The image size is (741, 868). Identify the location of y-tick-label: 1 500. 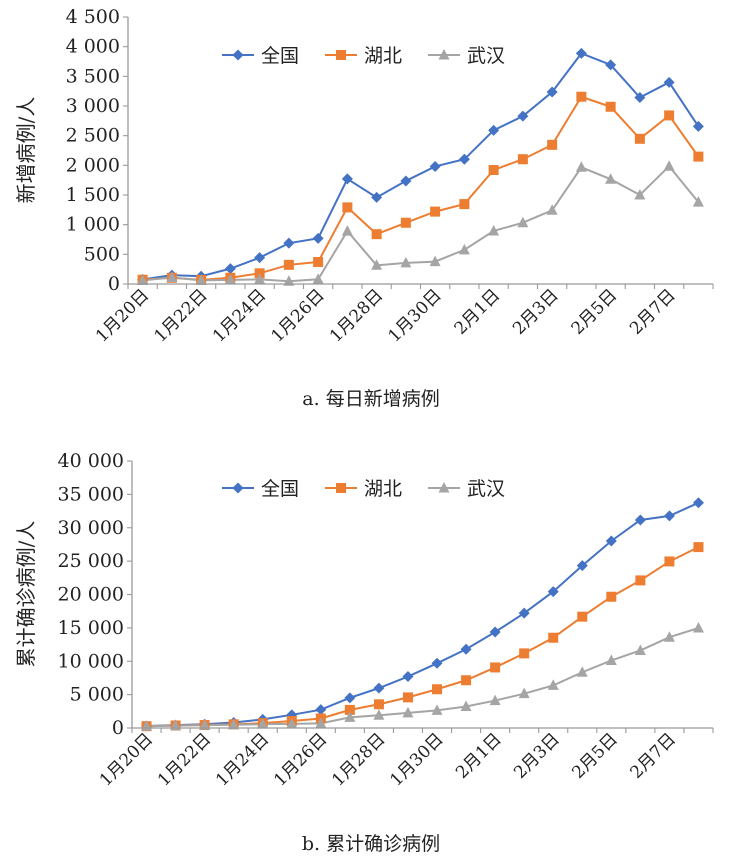
(93, 195).